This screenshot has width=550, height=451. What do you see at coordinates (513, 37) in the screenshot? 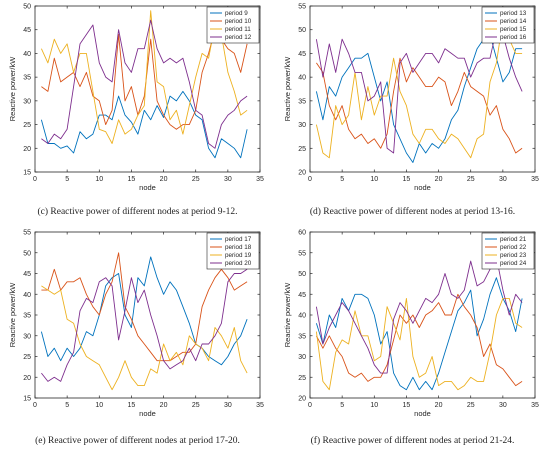
I see `legend-label: period 16` at bounding box center [513, 37].